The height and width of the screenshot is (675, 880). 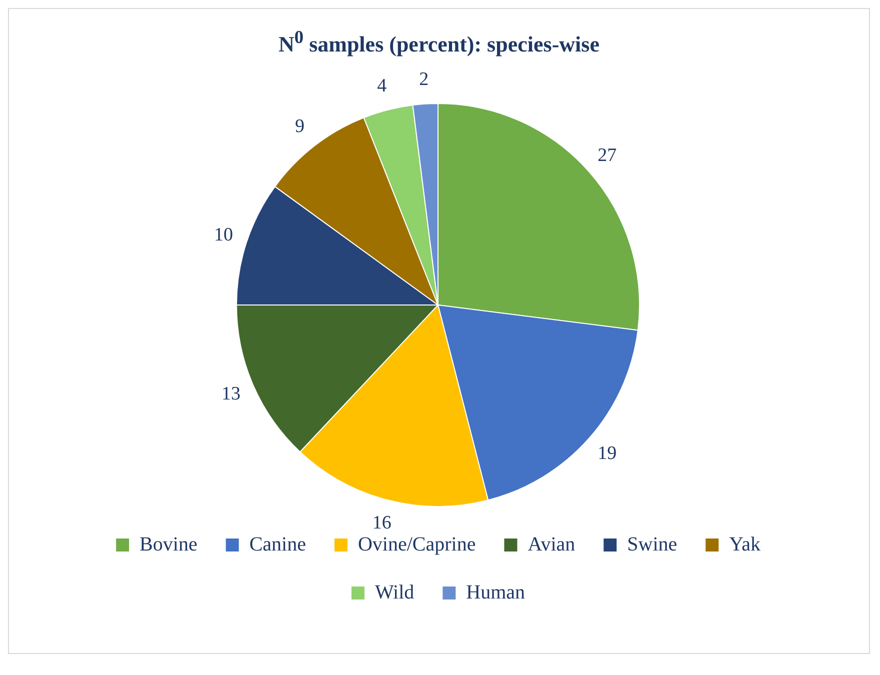 What do you see at coordinates (496, 593) in the screenshot?
I see `legend-label: Human` at bounding box center [496, 593].